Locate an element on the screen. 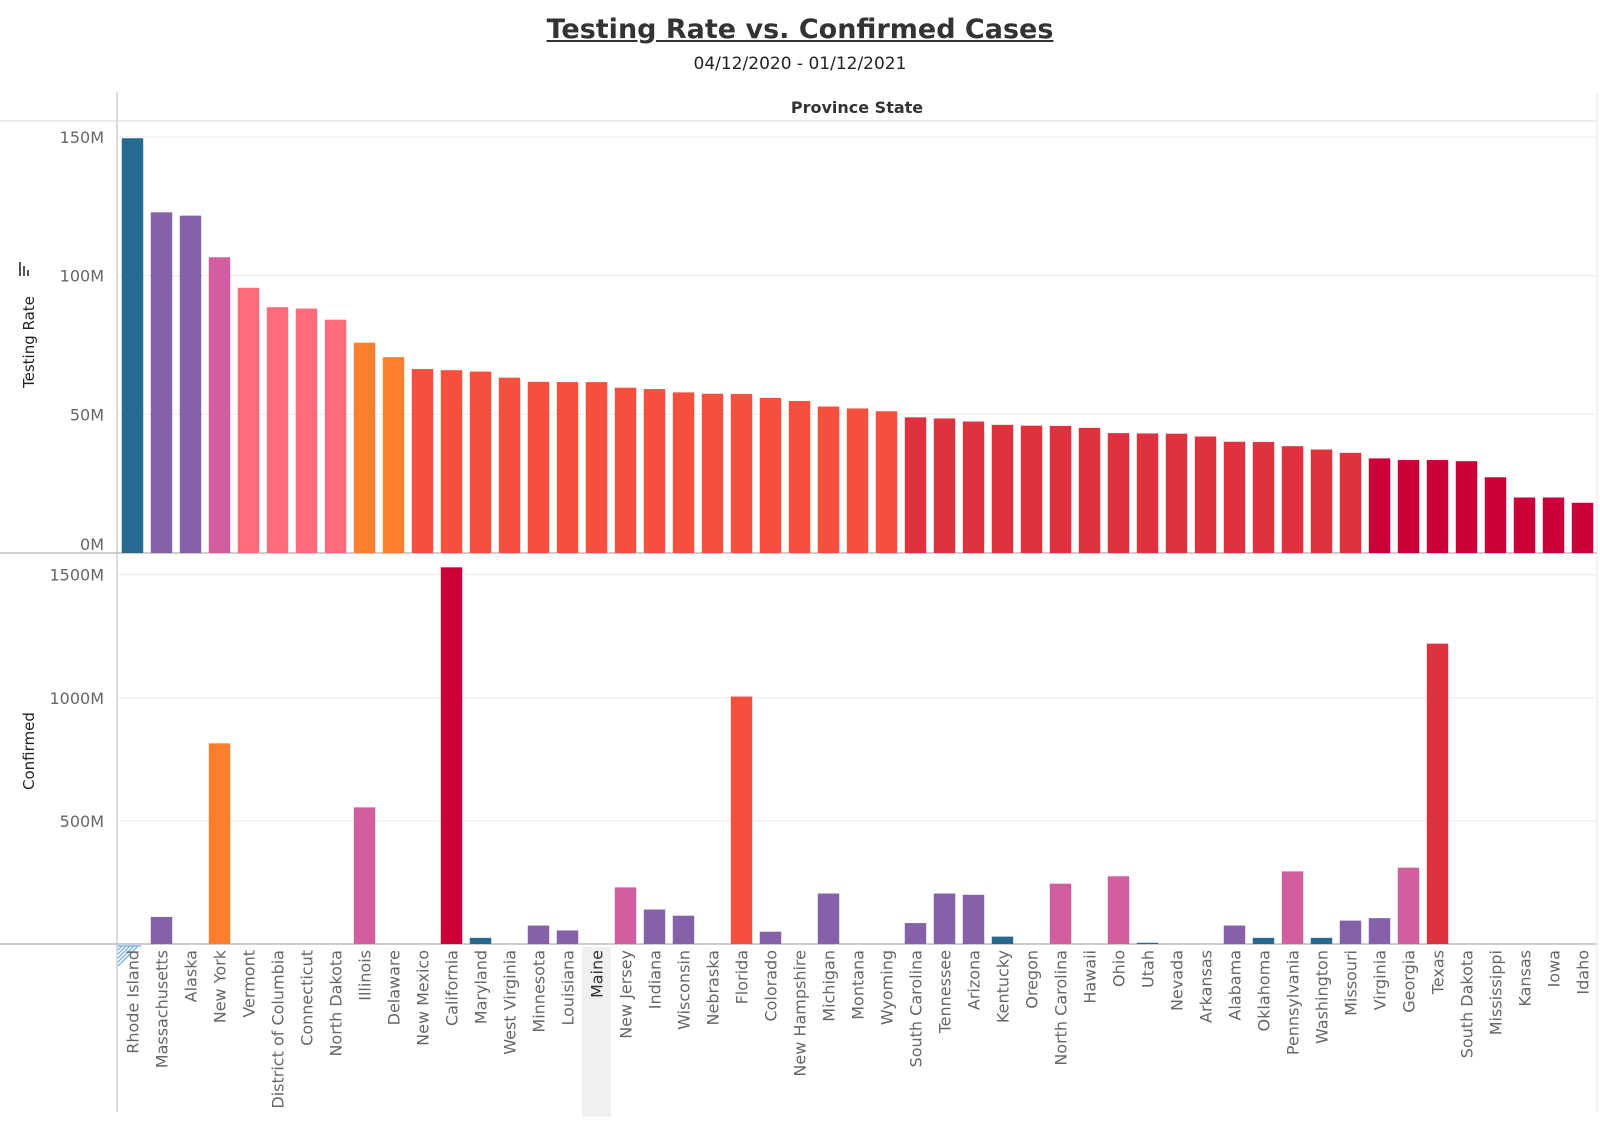 This screenshot has height=1122, width=1600. bar-testing-rate-florida is located at coordinates (741, 473).